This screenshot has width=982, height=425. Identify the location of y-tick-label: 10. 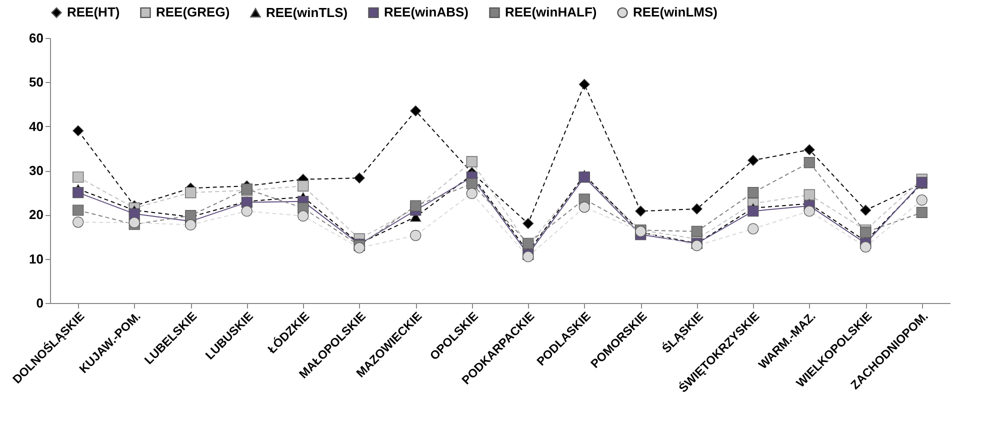
(36, 258).